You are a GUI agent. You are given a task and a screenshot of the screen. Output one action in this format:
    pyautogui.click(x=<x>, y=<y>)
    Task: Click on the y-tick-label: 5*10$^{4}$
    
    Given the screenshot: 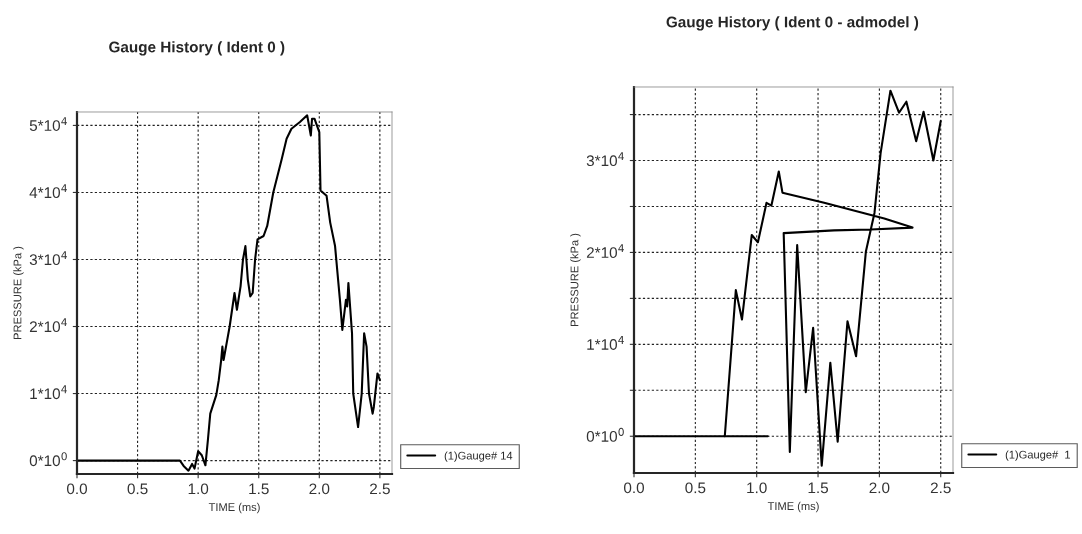 What is the action you would take?
    pyautogui.click(x=48, y=124)
    